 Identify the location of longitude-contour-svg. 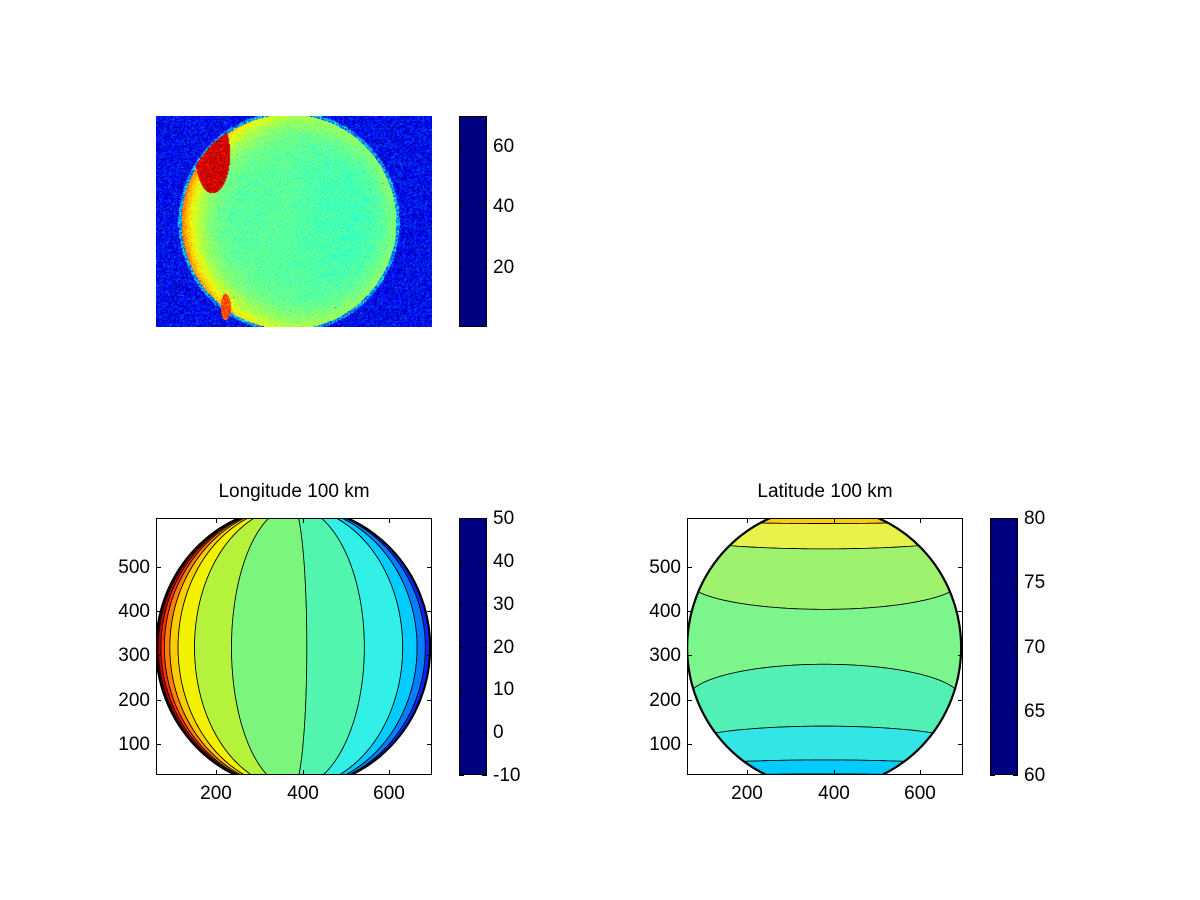
(294, 646).